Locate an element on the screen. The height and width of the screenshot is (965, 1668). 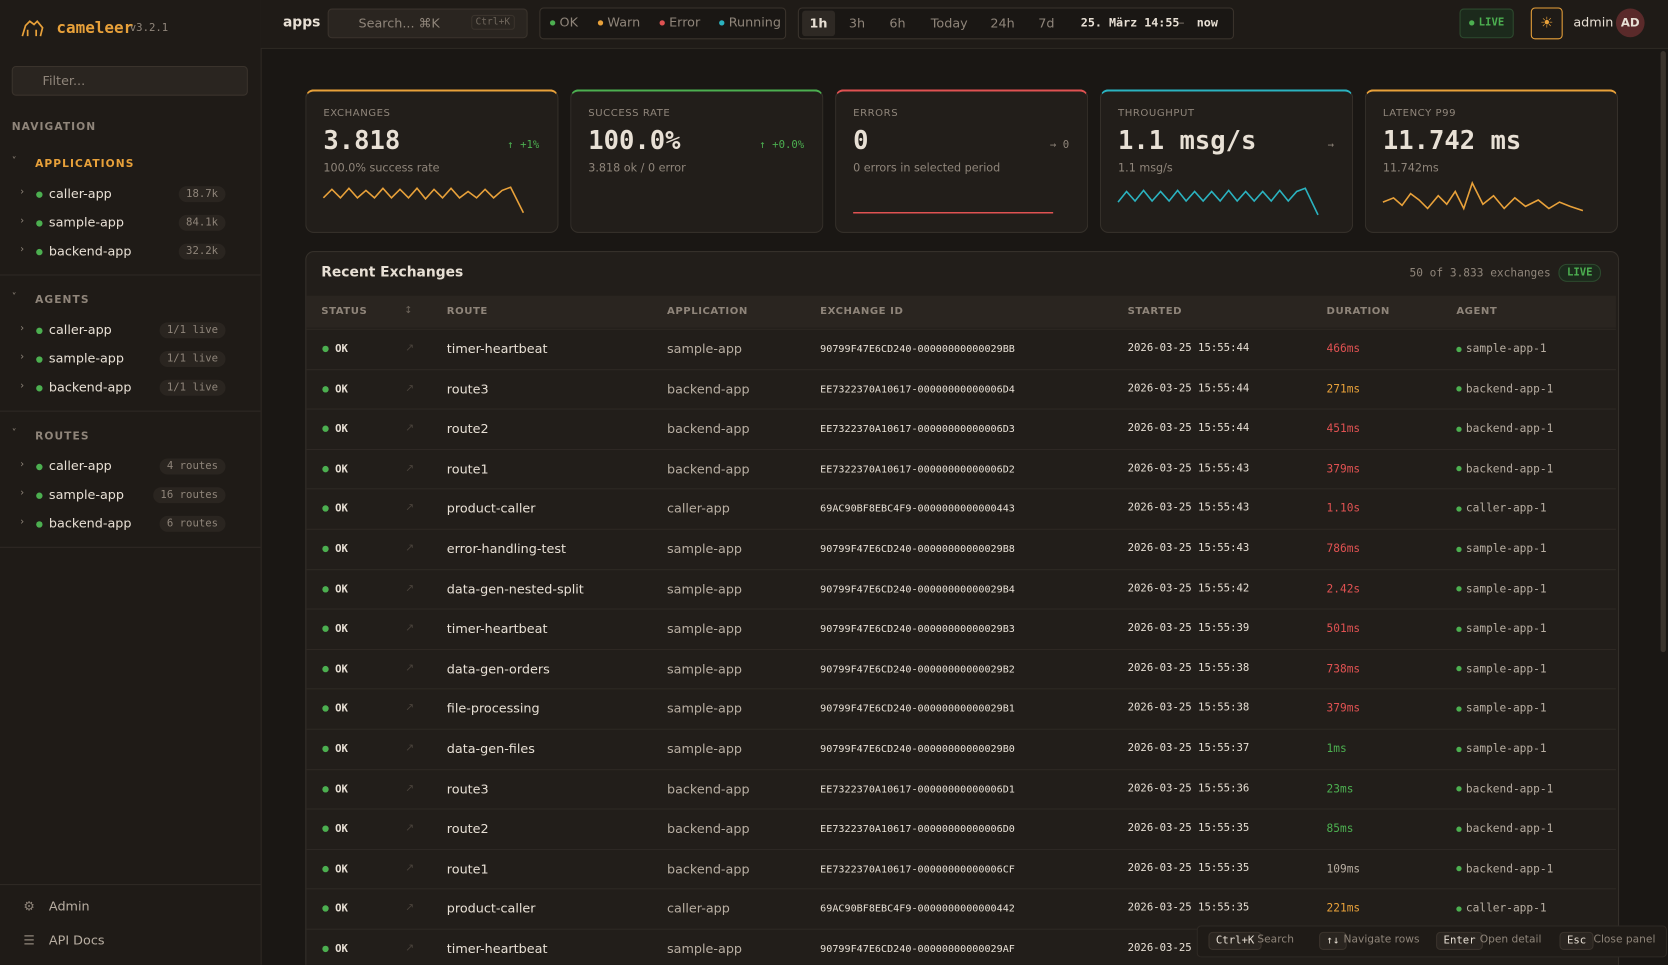
exchange-id: 90799F47E6CD240-00000000000029B4 is located at coordinates (917, 589).